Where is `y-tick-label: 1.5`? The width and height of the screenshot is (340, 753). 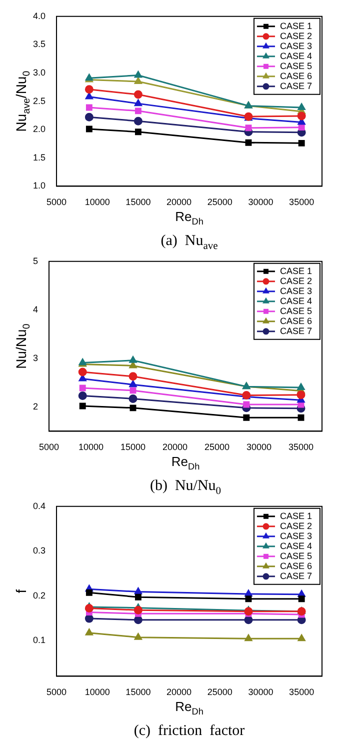
y-tick-label: 1.5 is located at coordinates (39, 157).